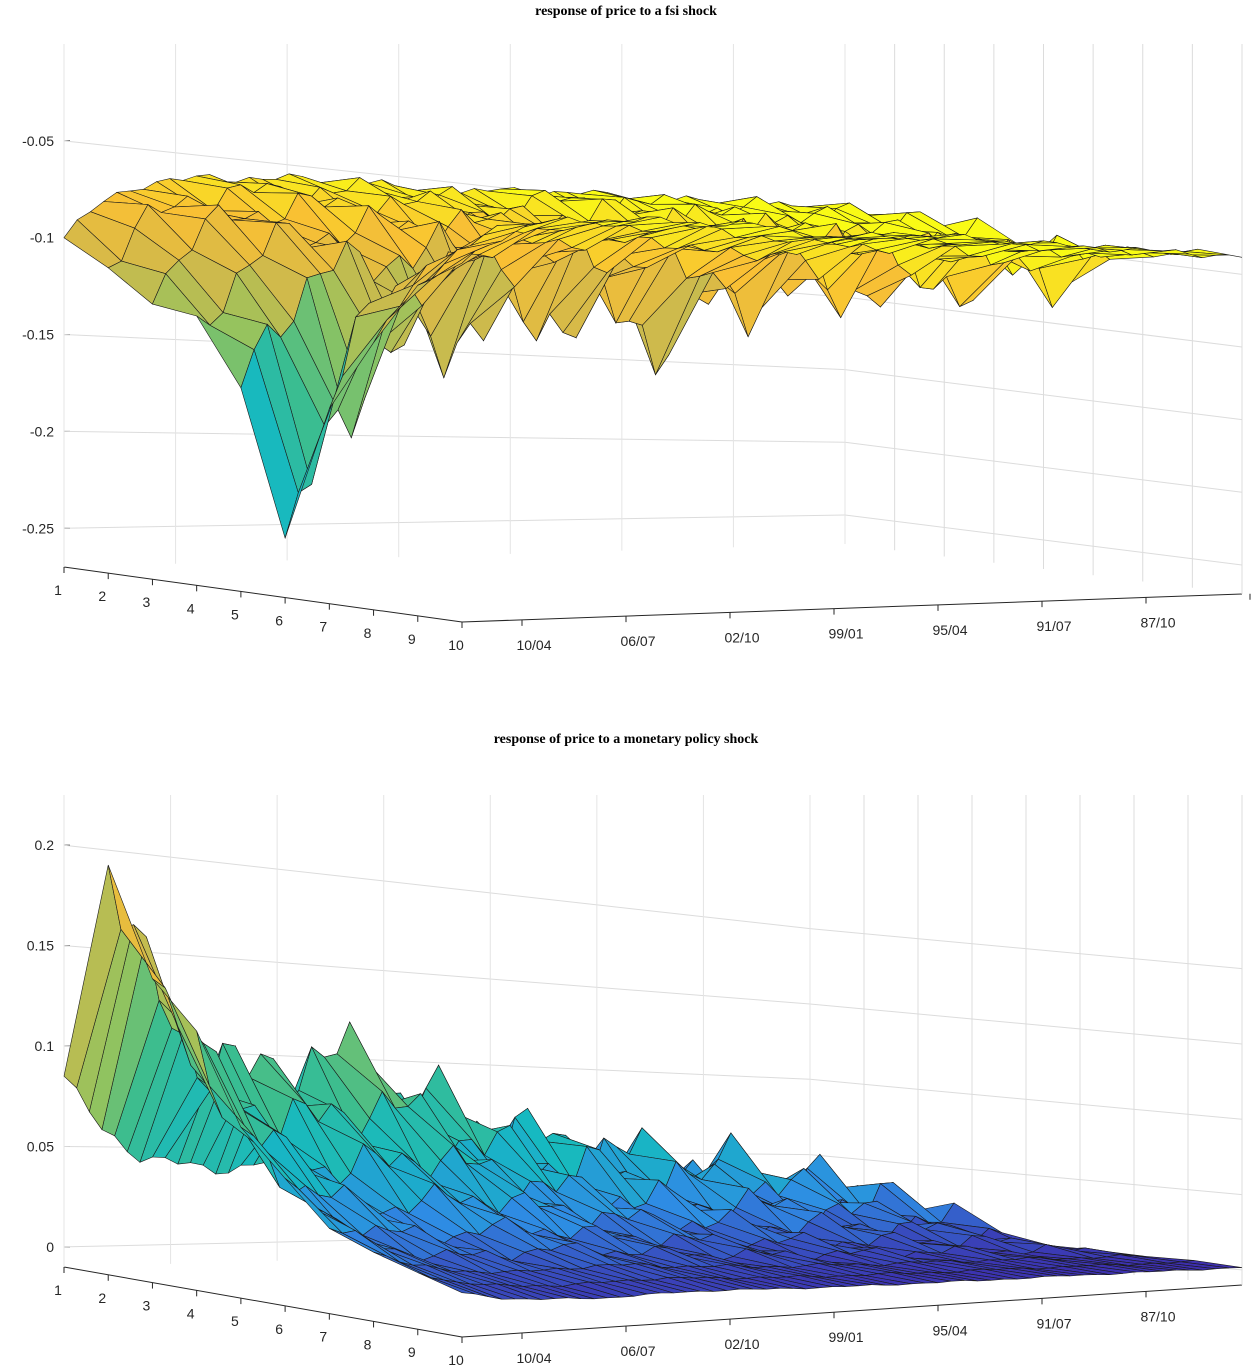  Describe the element at coordinates (45, 845) in the screenshot. I see `z-tick-label: 0.2` at that location.